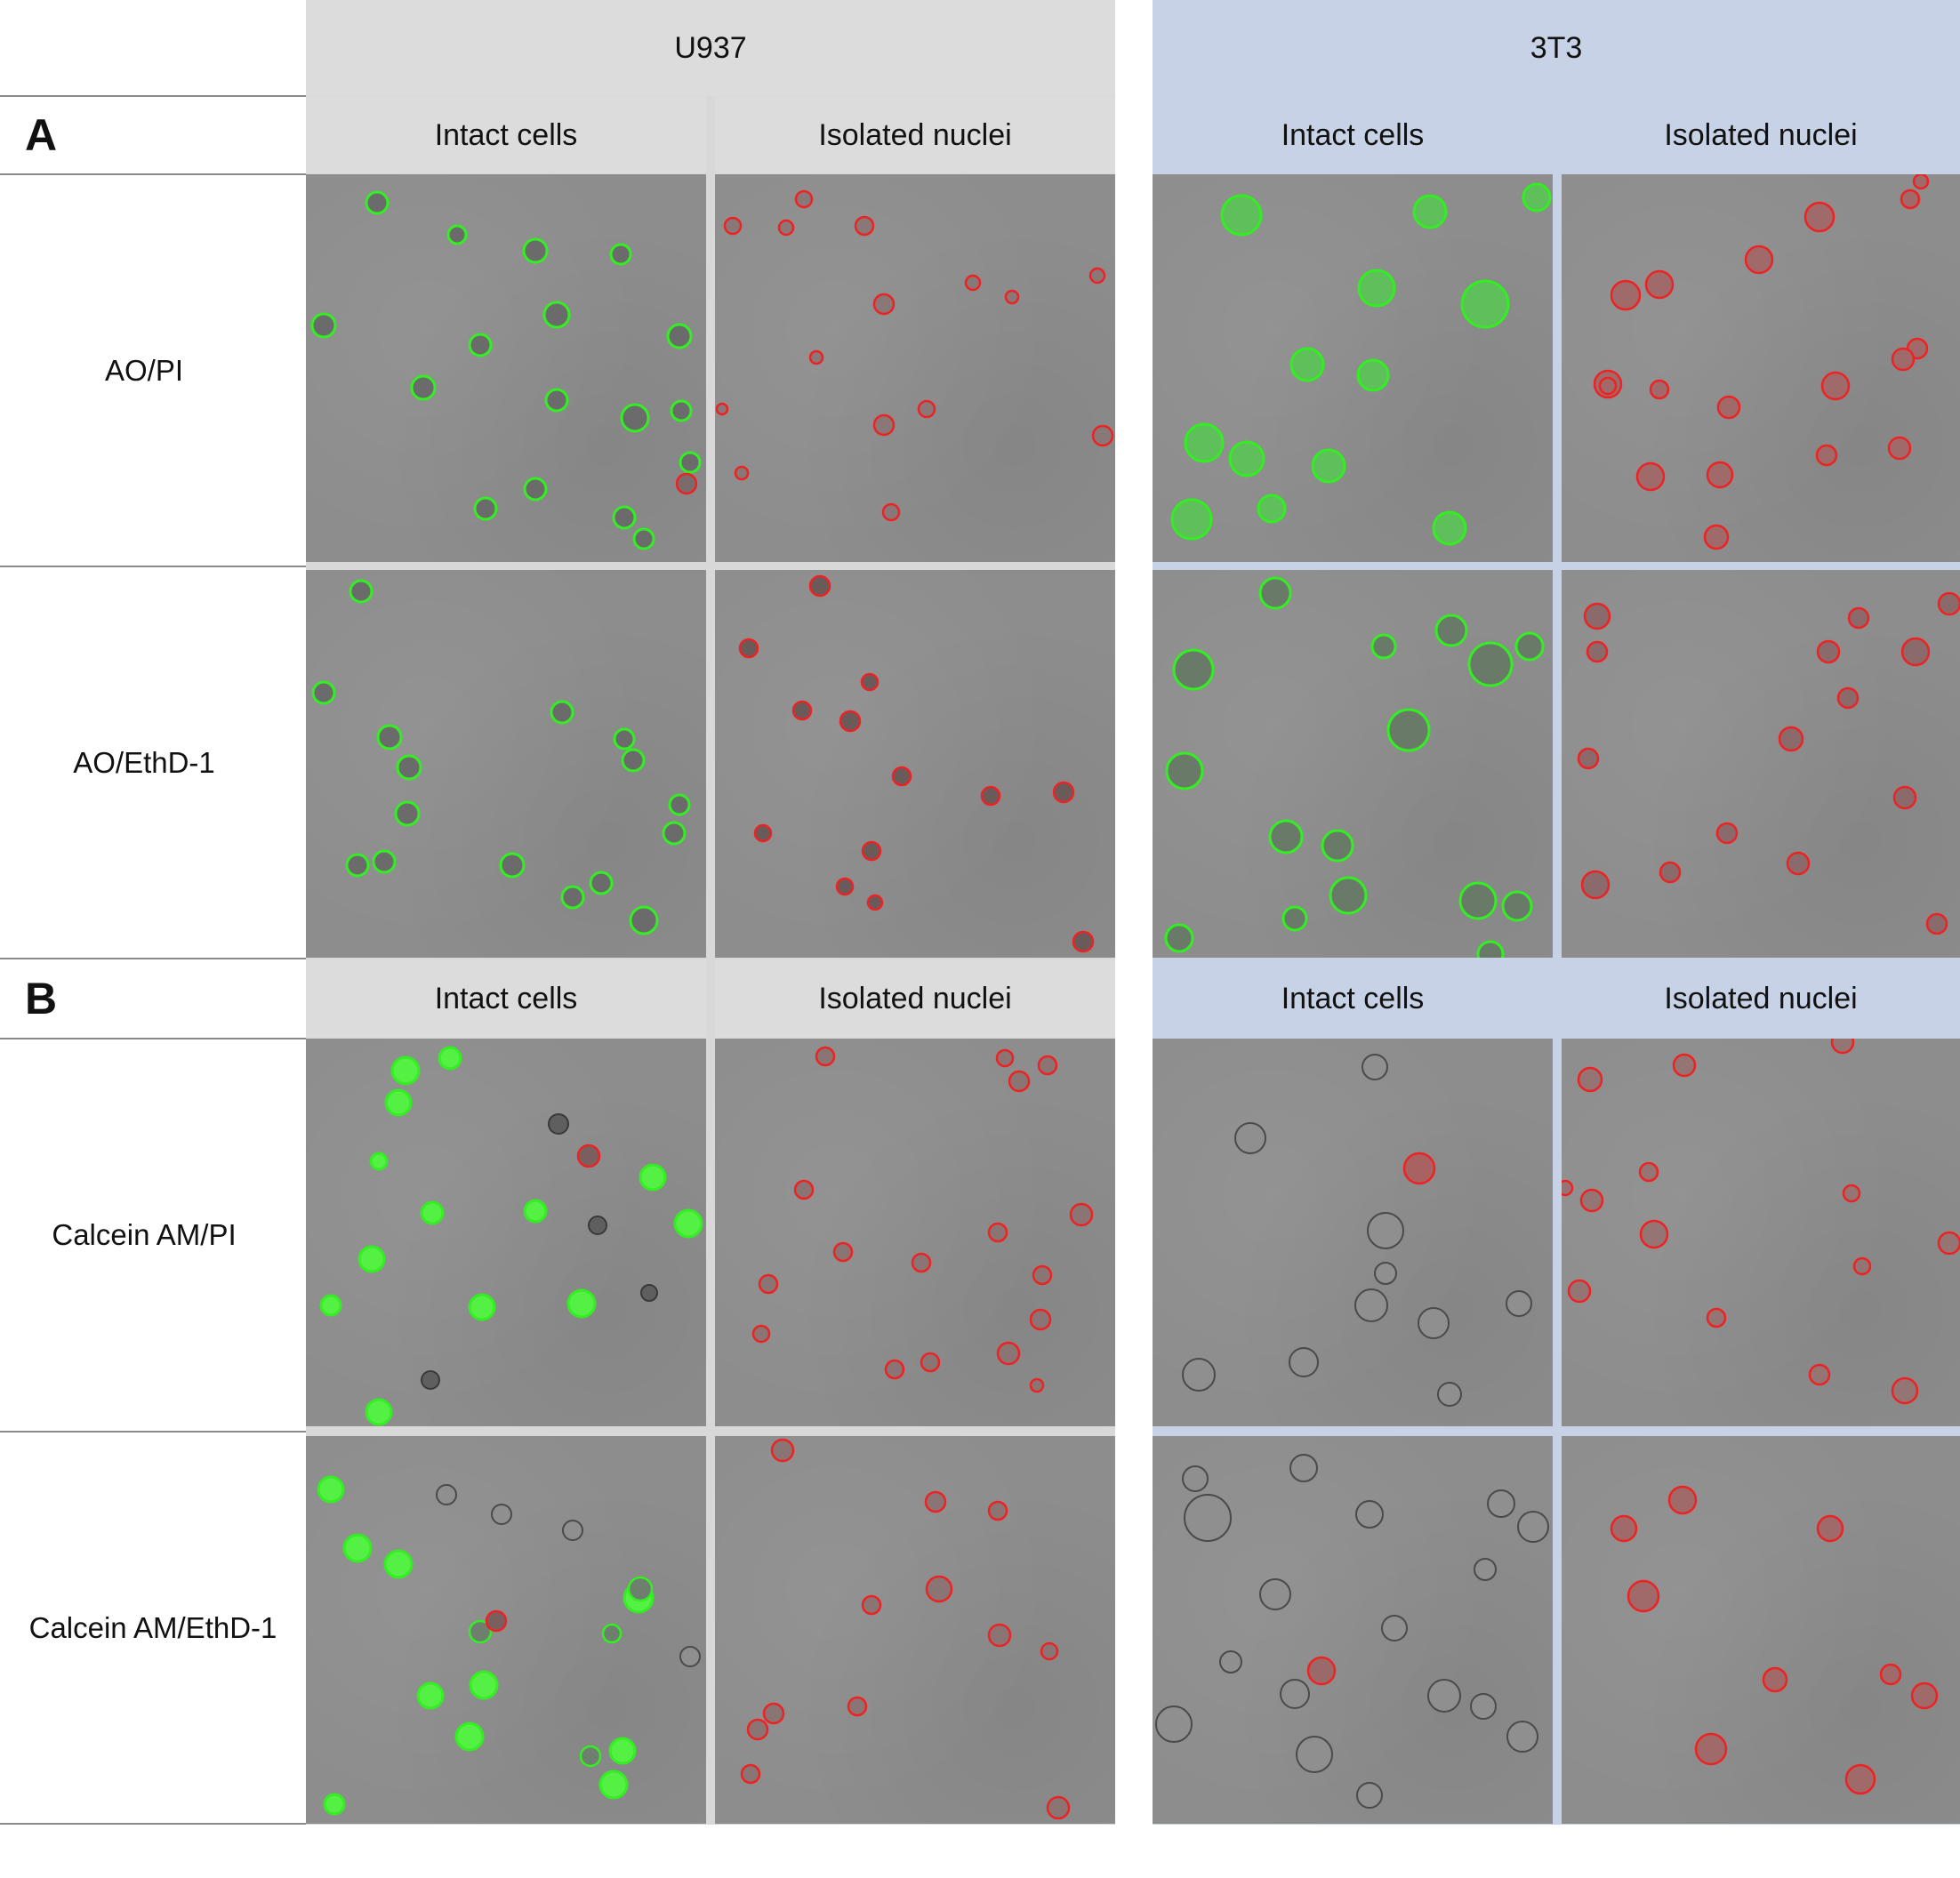  I want to click on micrograph-3t3-intact-ao-ethd1, so click(1353, 764).